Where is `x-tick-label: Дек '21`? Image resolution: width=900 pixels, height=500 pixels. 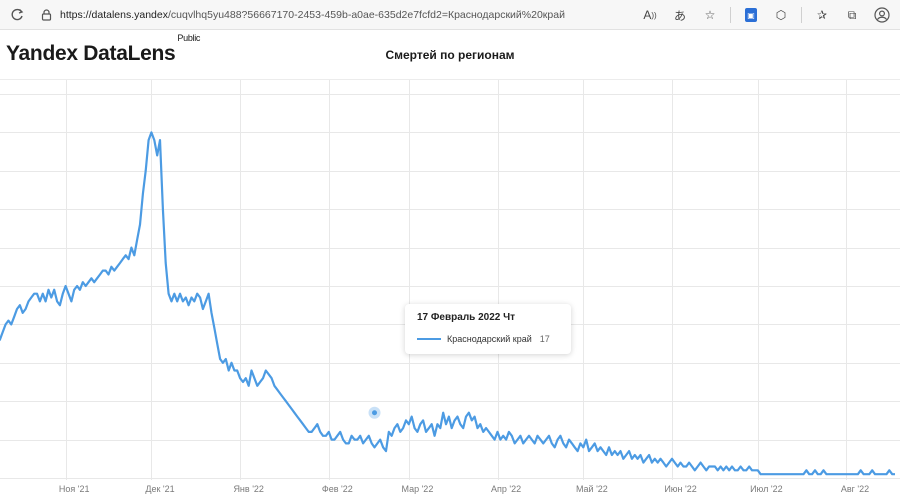
x-tick-label: Дек '21 is located at coordinates (159, 489).